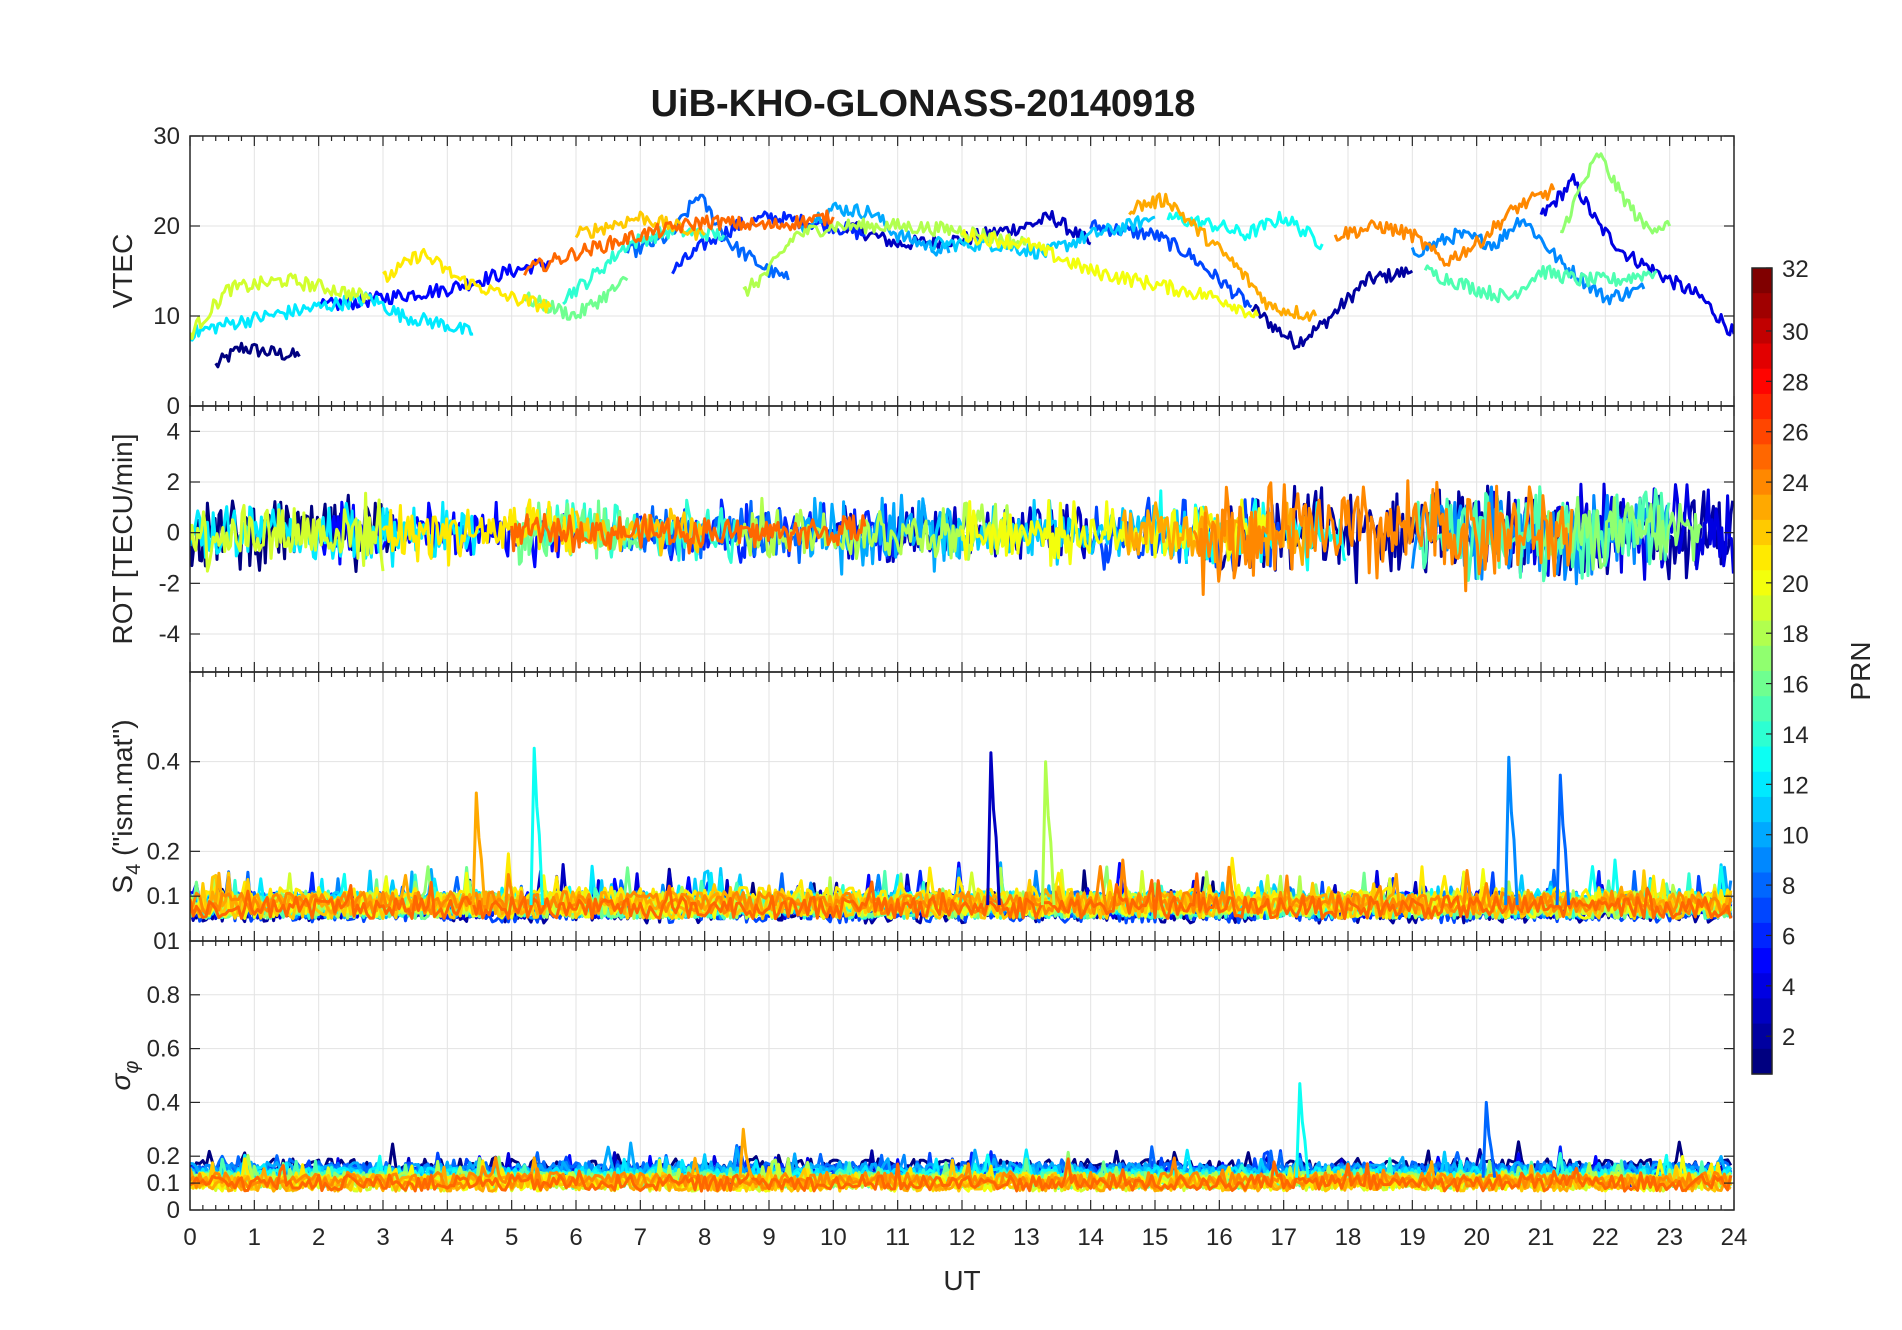 Image resolution: width=1902 pixels, height=1330 pixels. Describe the element at coordinates (318, 1237) in the screenshot. I see `x-tick-label: 2` at that location.